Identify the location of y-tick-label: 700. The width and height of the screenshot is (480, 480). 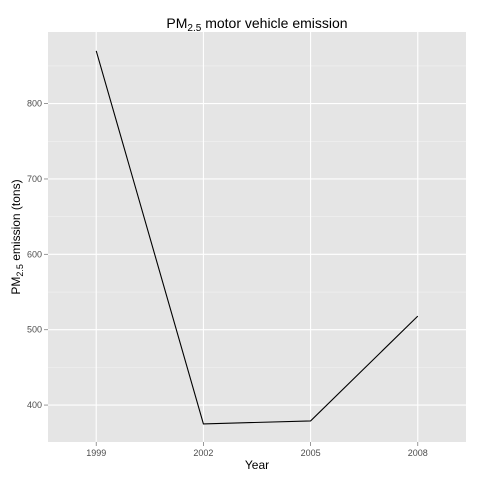
(34, 179).